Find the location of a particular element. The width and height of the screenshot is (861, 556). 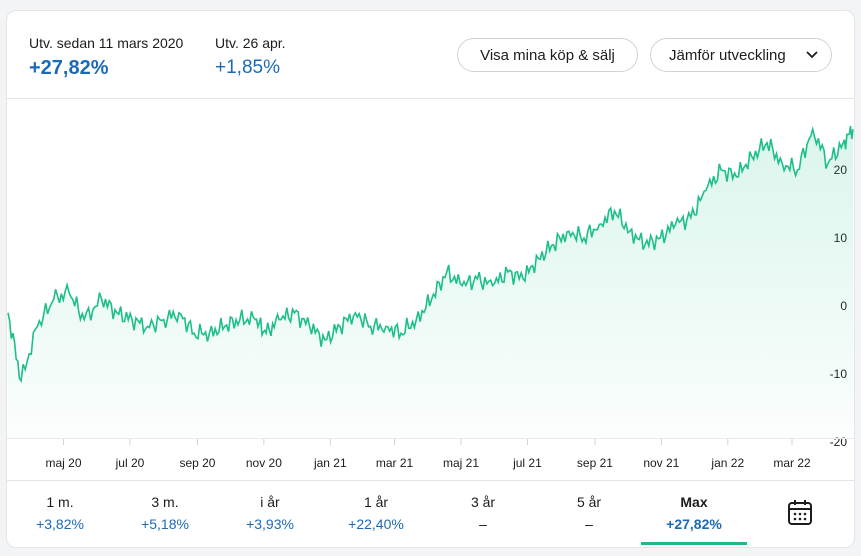

since-start-value: +27,82% is located at coordinates (69, 68).